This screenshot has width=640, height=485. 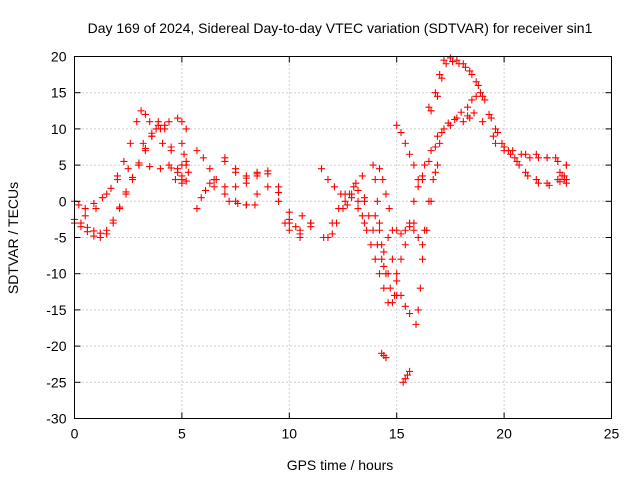 What do you see at coordinates (59, 93) in the screenshot?
I see `y-tick-label: 15` at bounding box center [59, 93].